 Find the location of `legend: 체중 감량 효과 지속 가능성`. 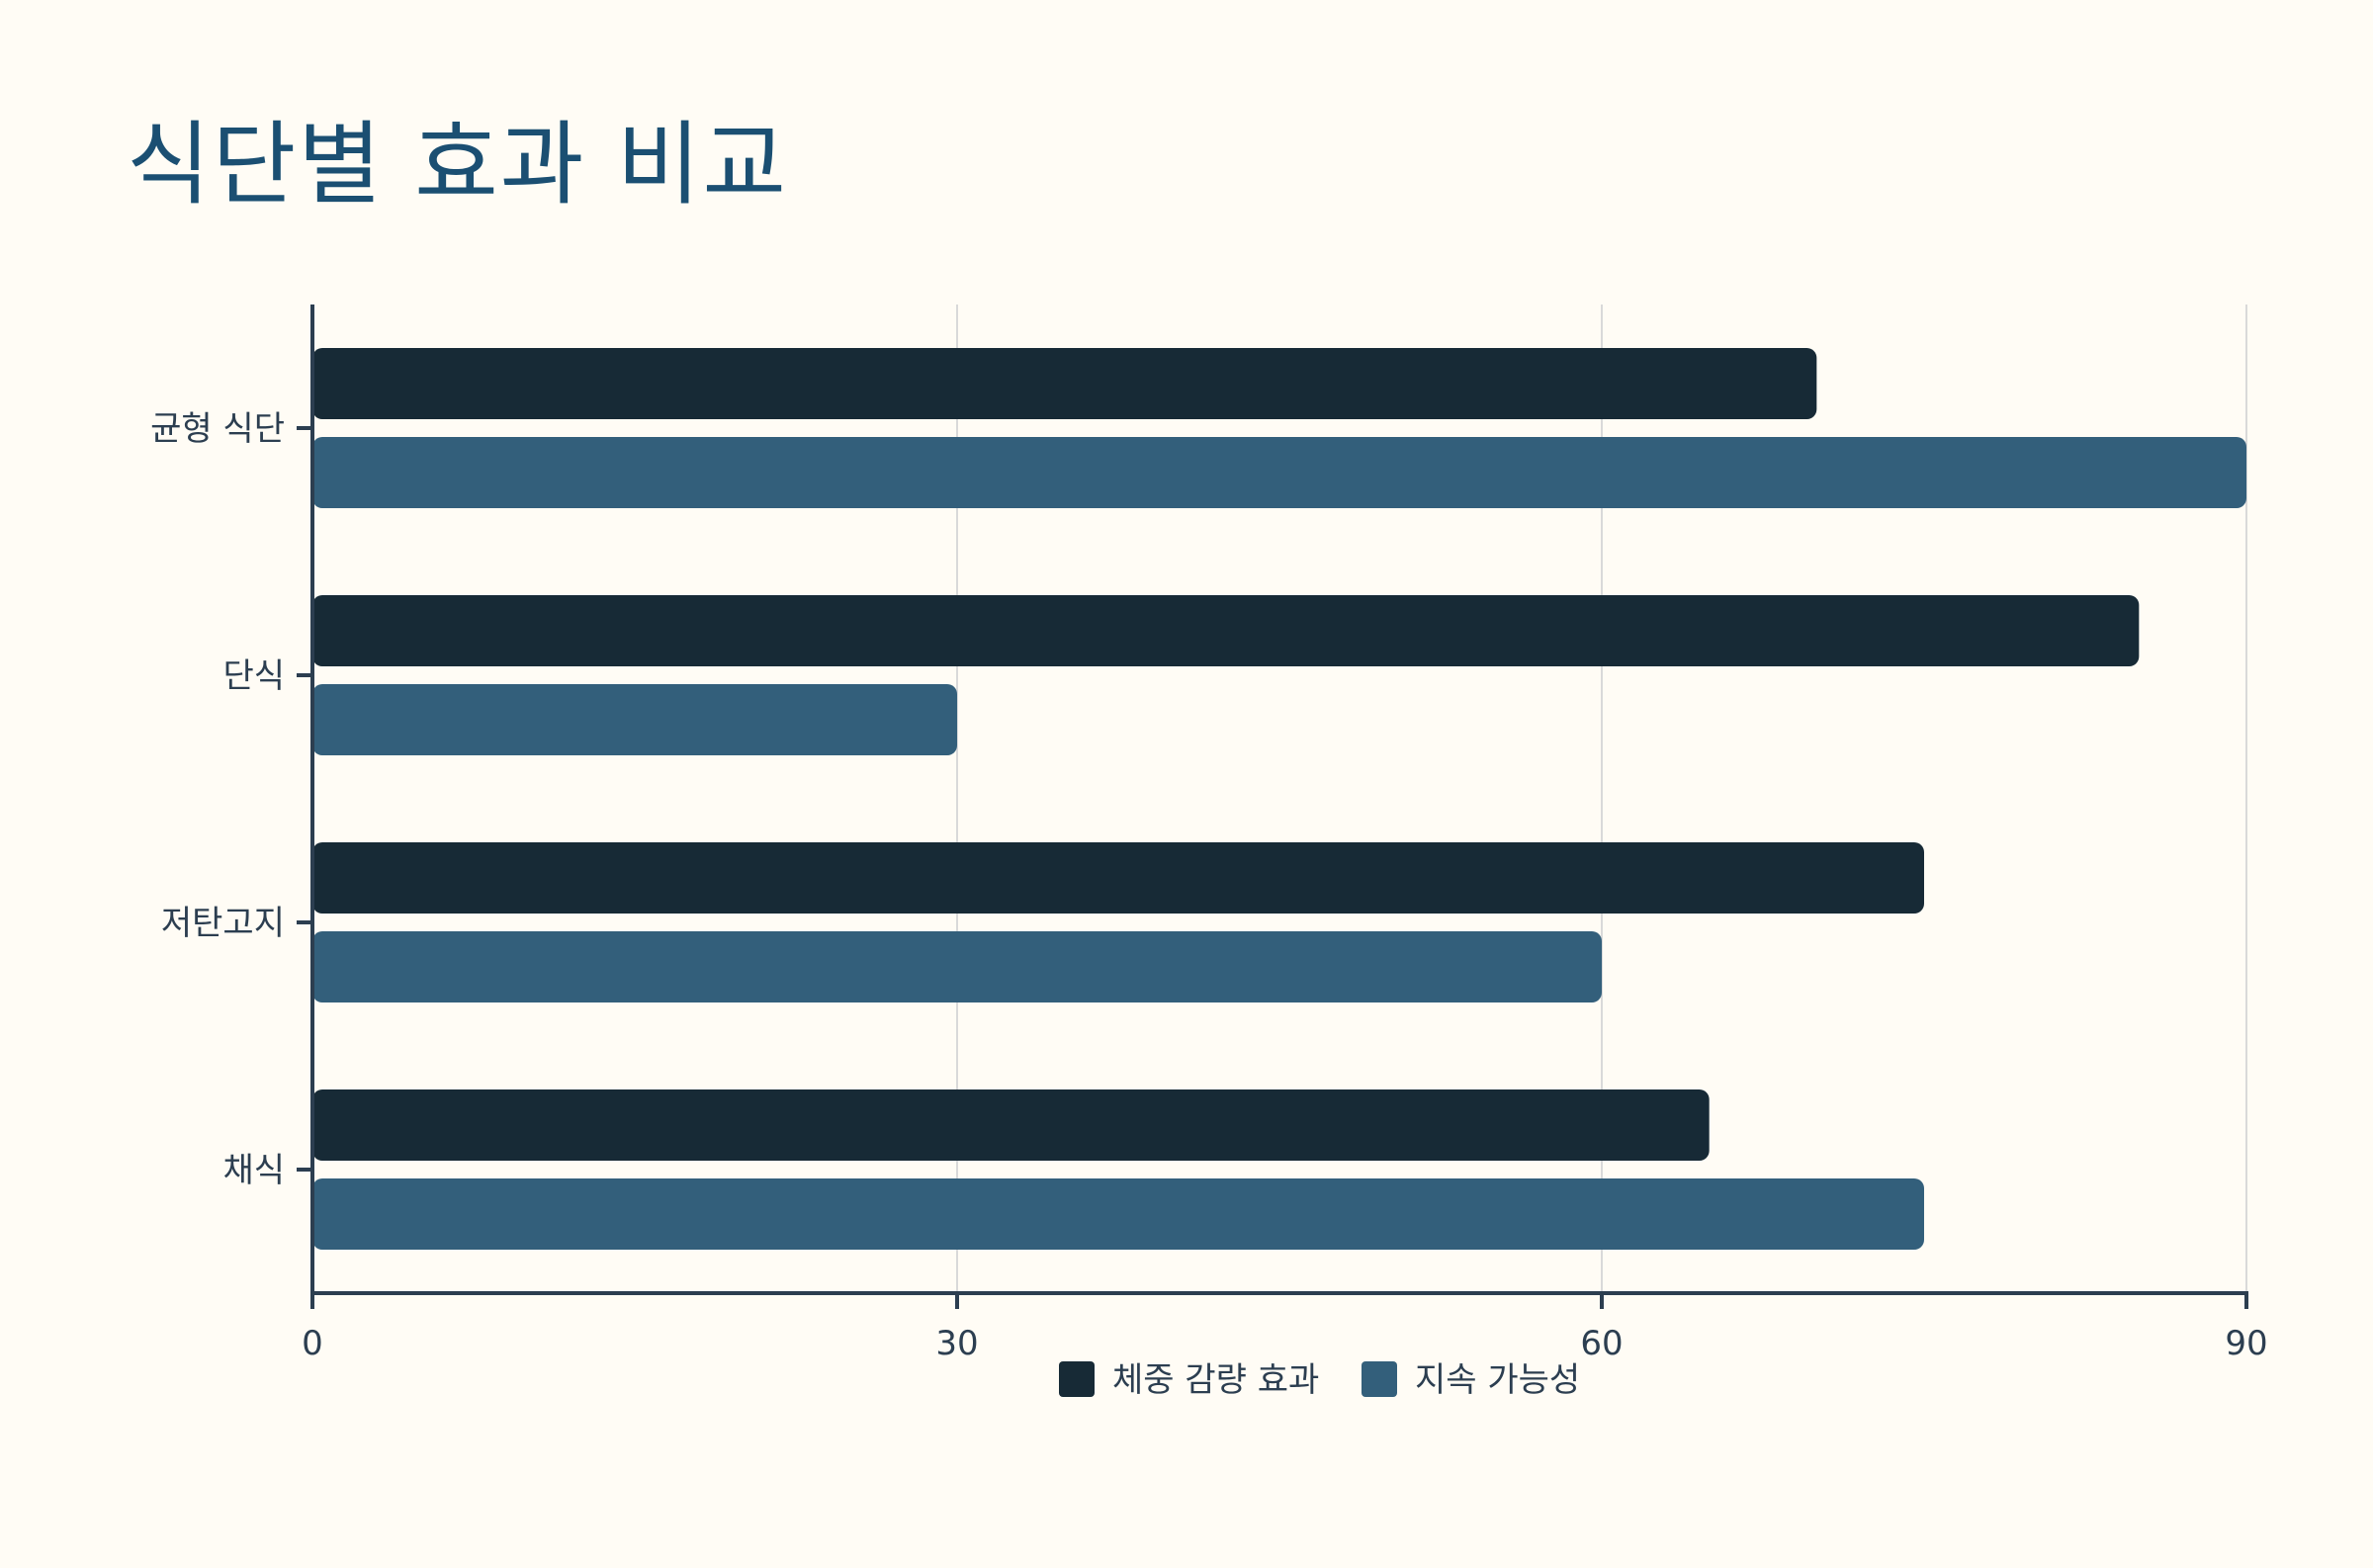

legend: 체중 감량 효과 지속 가능성 is located at coordinates (1319, 1380).